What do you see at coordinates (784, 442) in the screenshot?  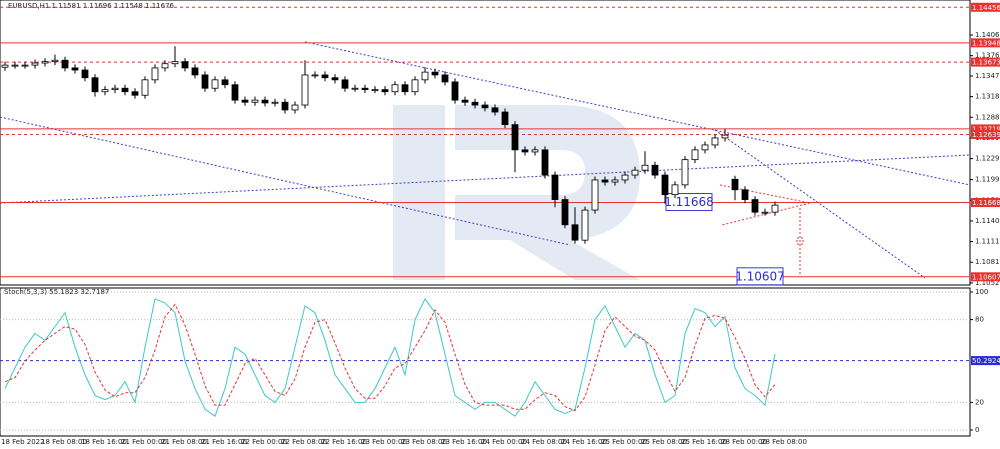 I see `x-tick-label: 28 Feb 08:00` at bounding box center [784, 442].